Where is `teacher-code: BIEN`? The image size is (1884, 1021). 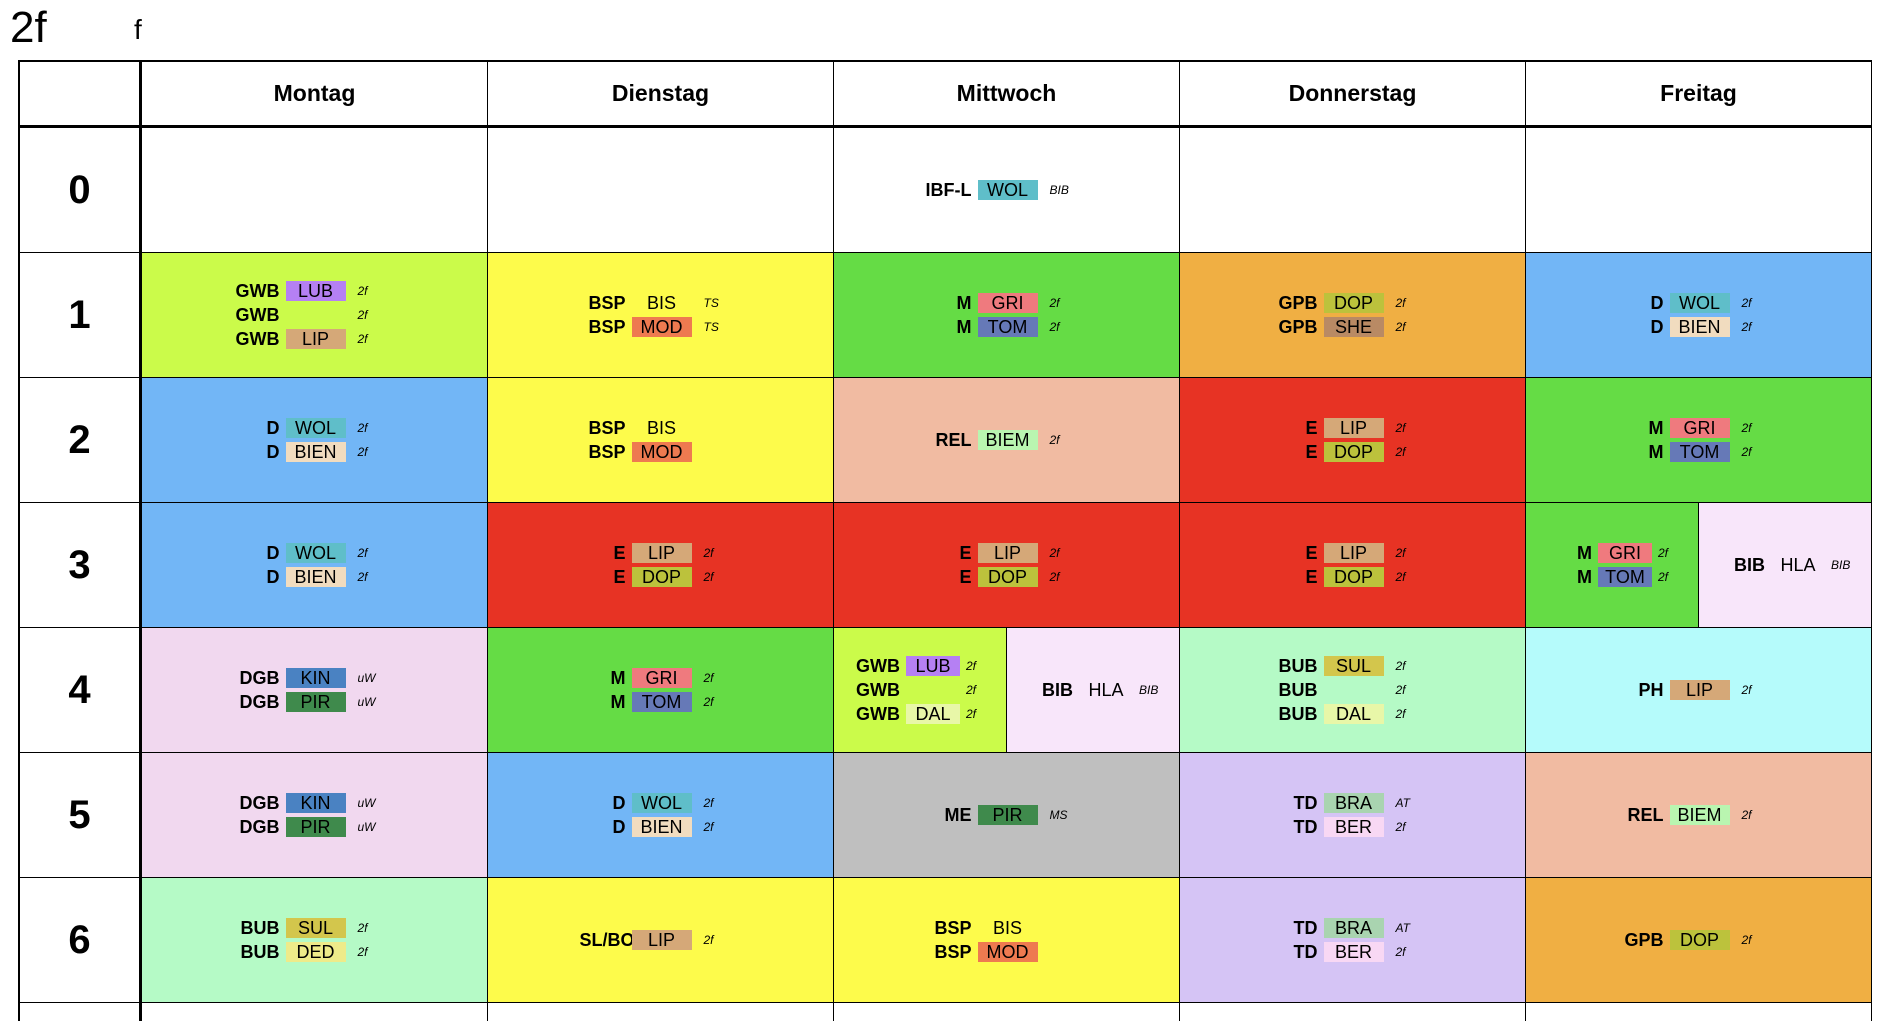 teacher-code: BIEN is located at coordinates (1699, 327).